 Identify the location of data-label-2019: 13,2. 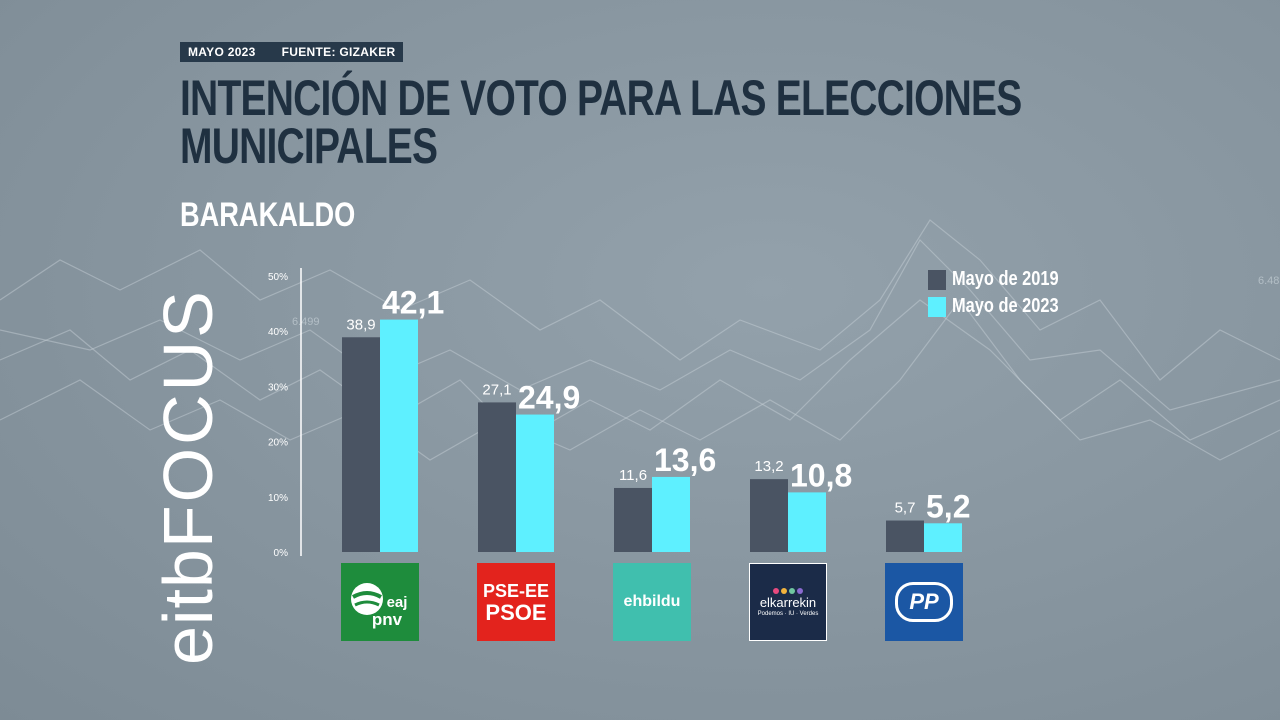
(768, 466).